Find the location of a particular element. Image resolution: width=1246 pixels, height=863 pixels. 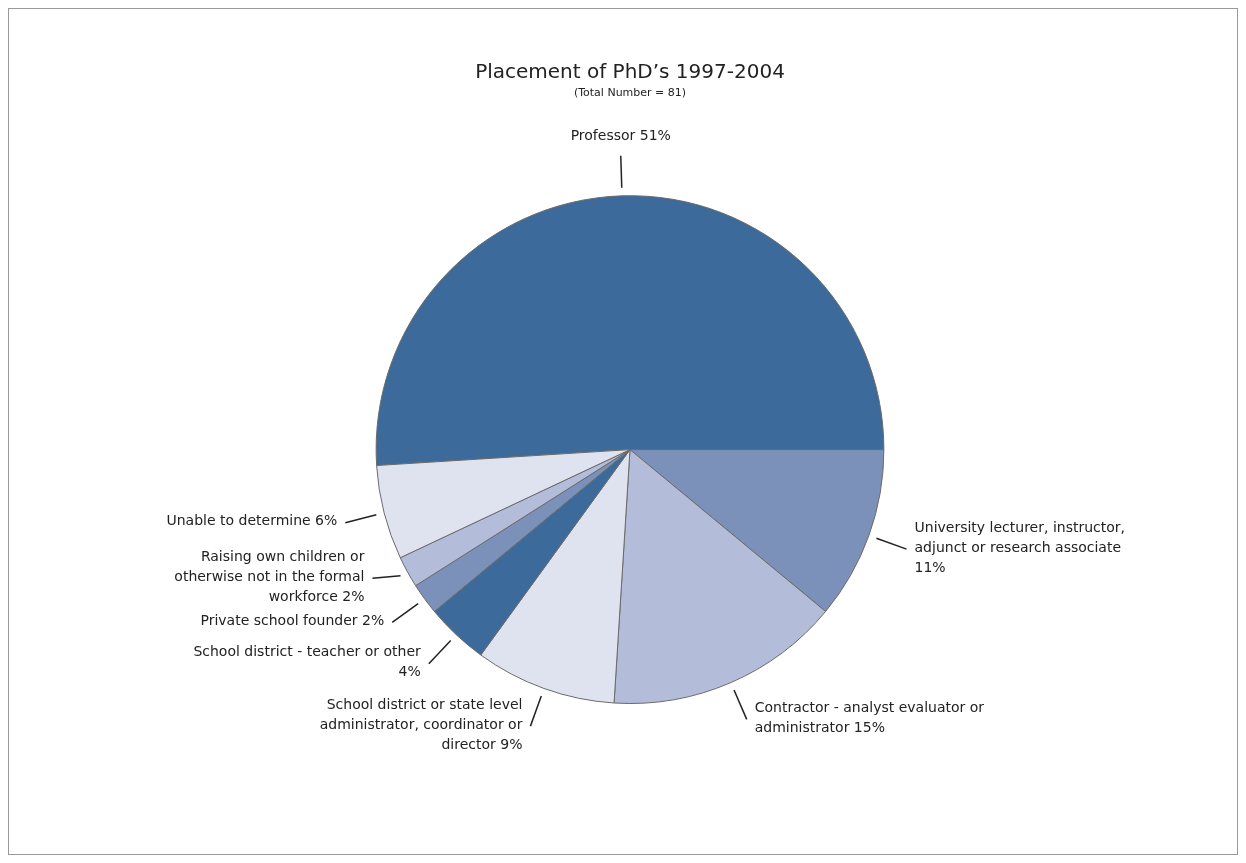

slice-label: Private school founder 2% is located at coordinates (292, 619).